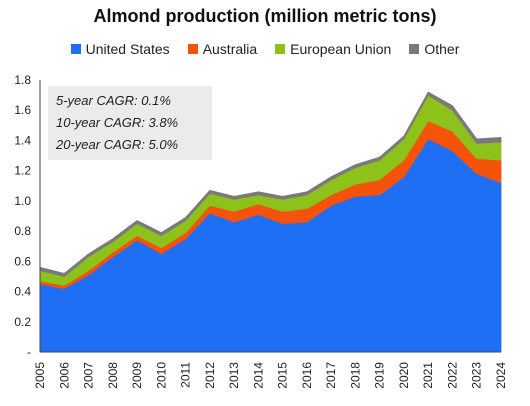  What do you see at coordinates (22, 322) in the screenshot?
I see `y-tick-label: 0.2` at bounding box center [22, 322].